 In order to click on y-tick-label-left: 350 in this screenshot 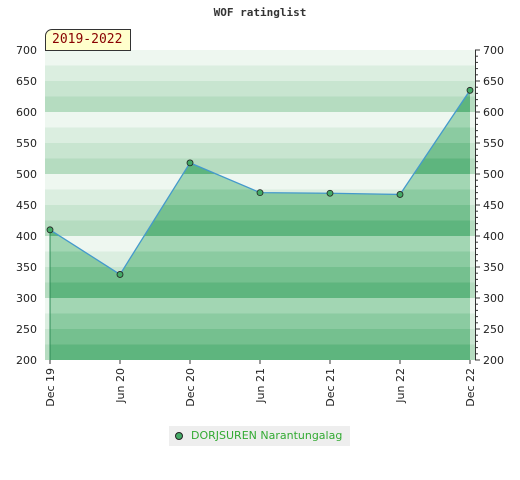, I will do `click(26, 267)`.